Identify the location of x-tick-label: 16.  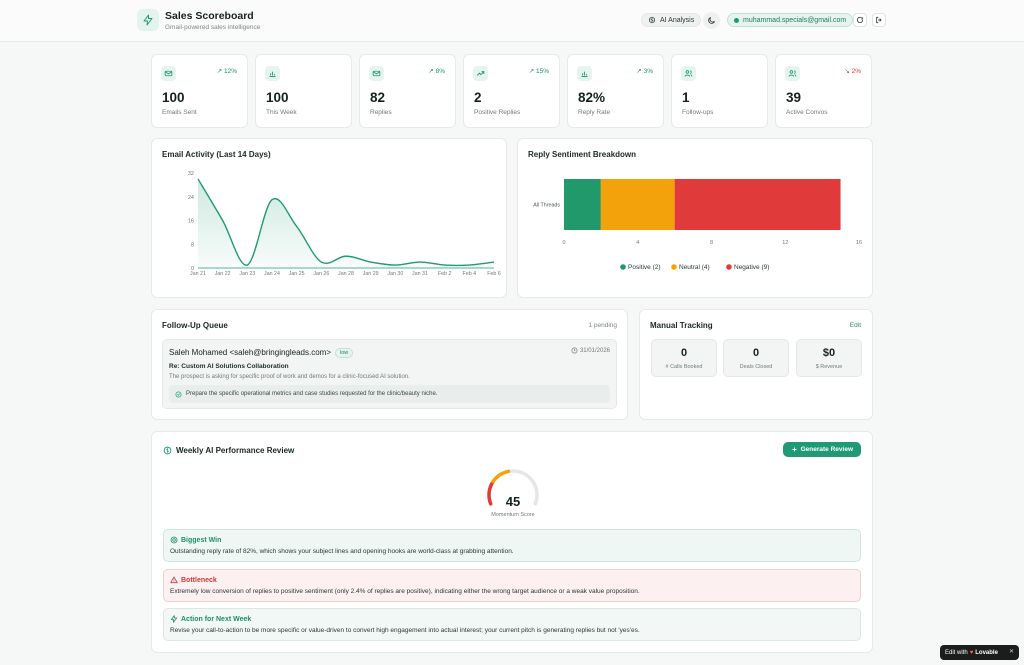
(859, 243).